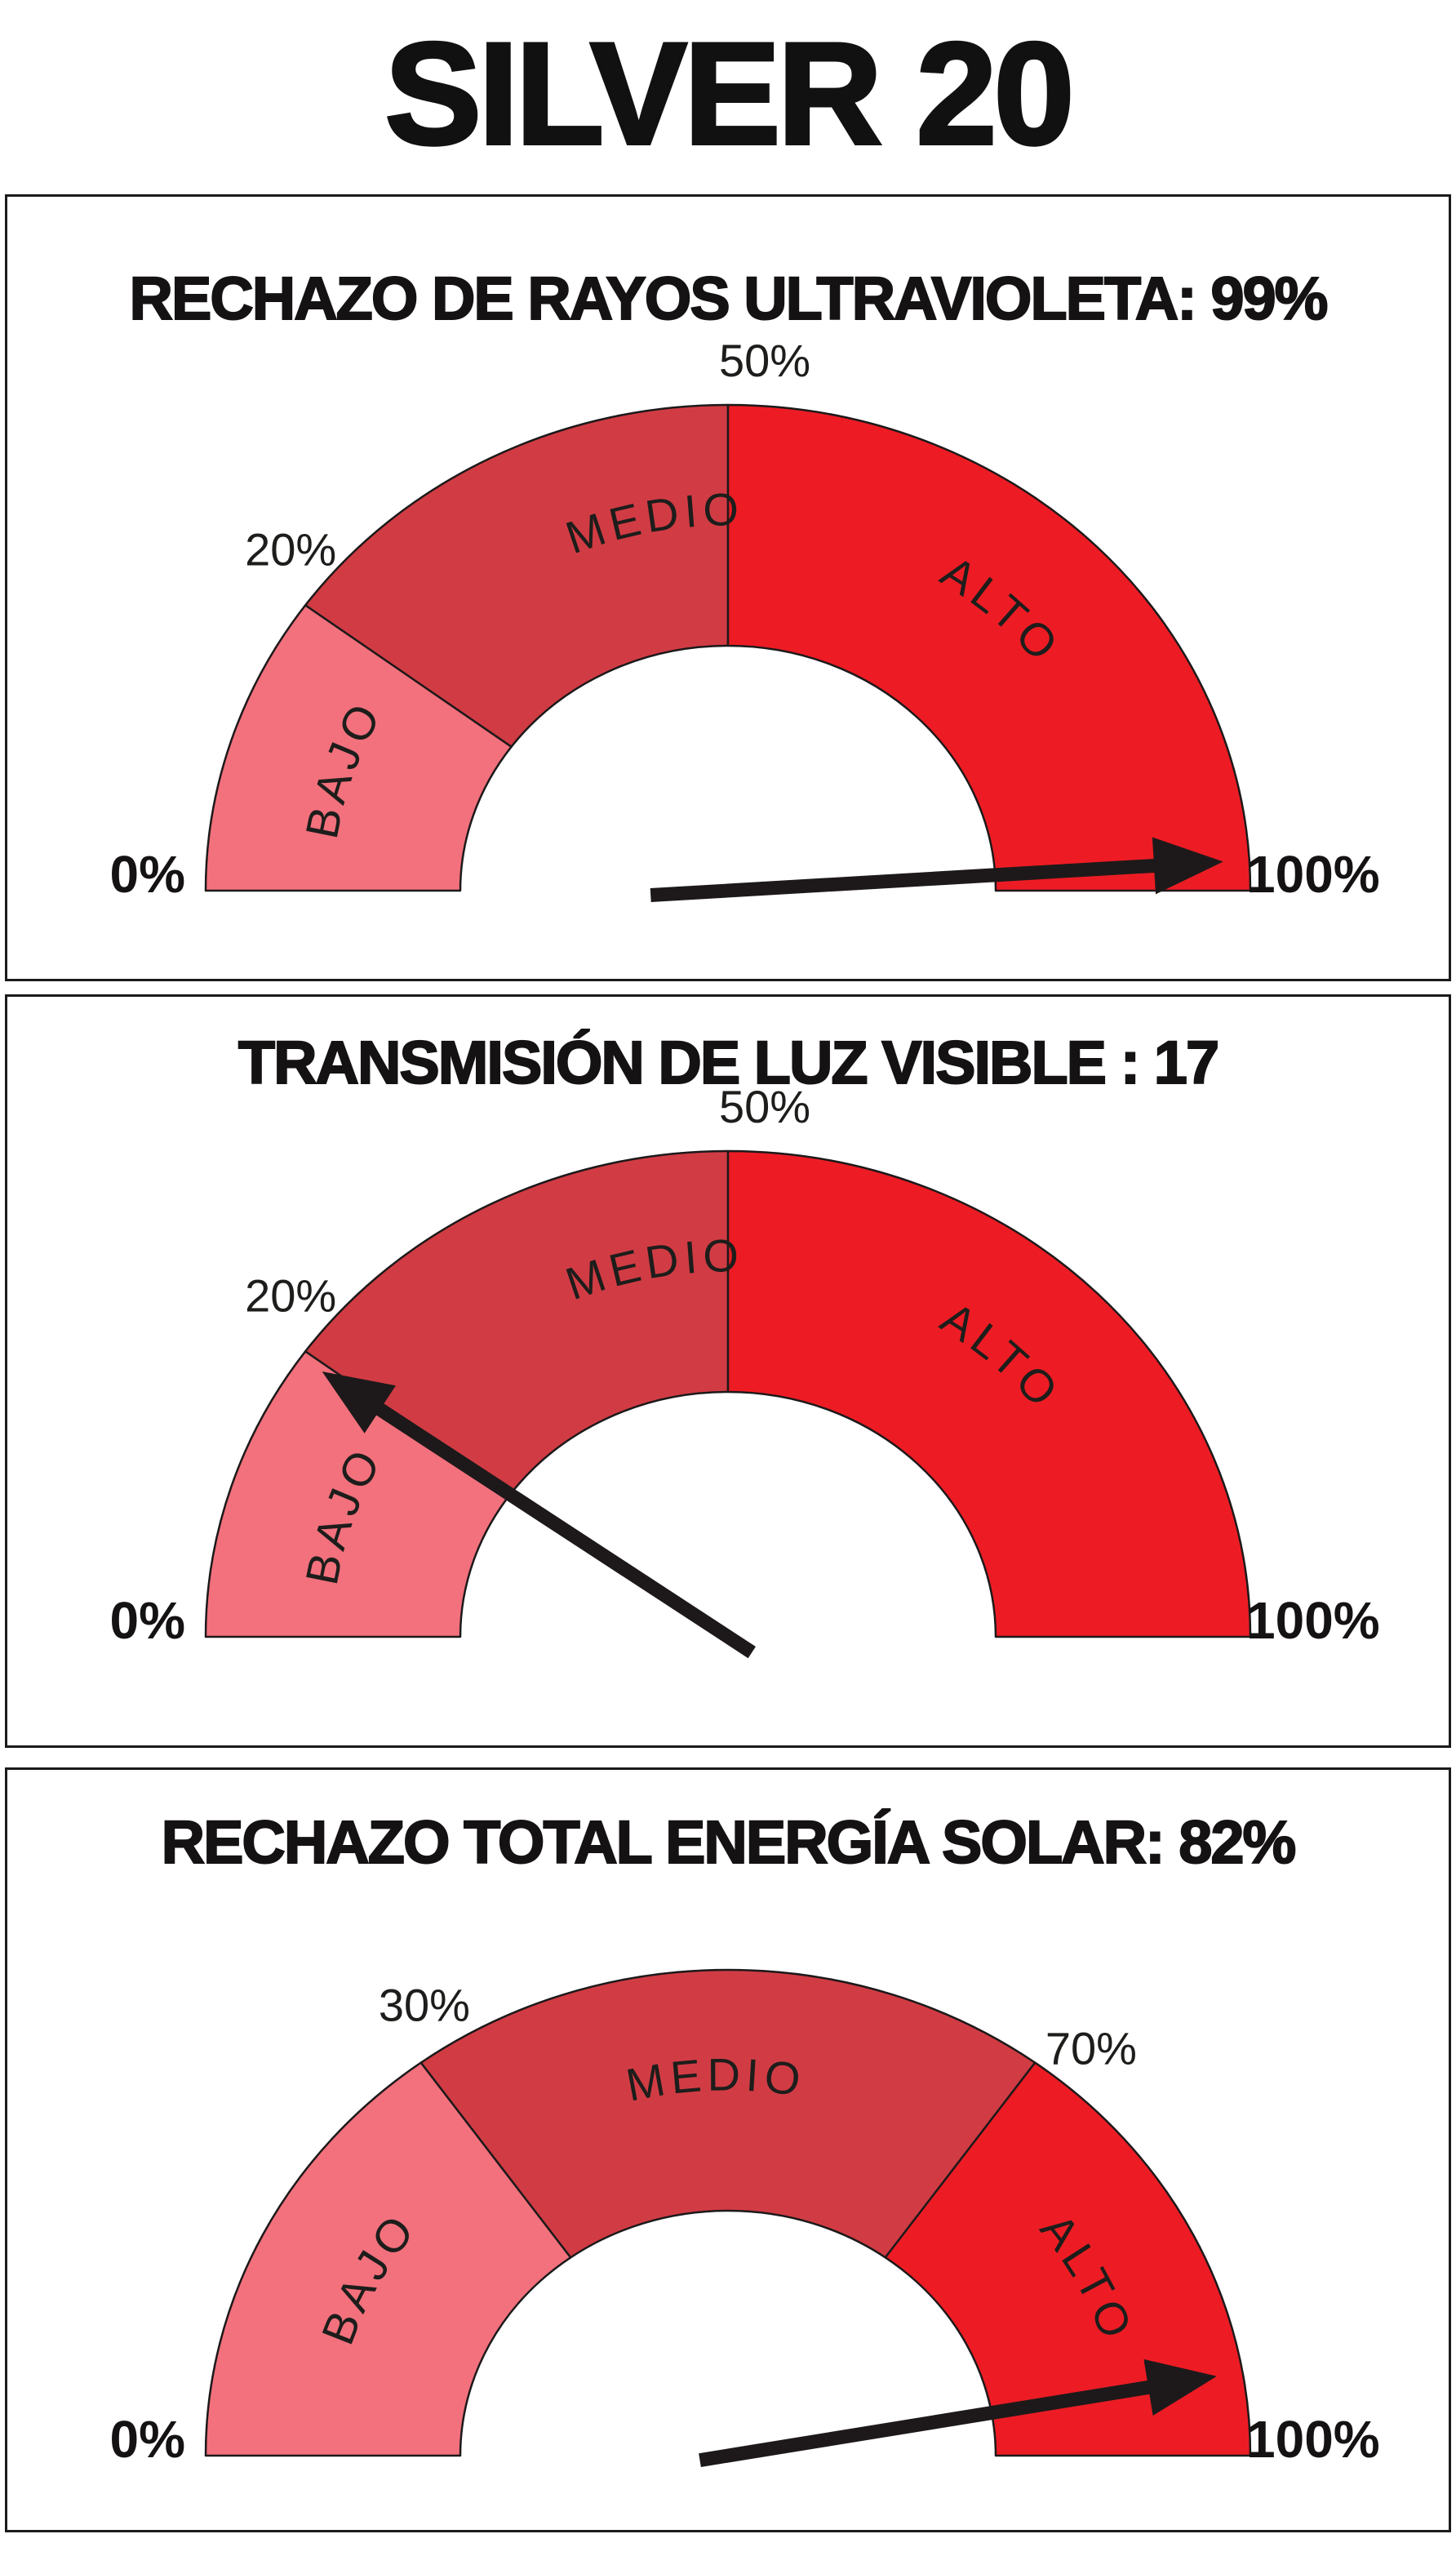 Image resolution: width=1456 pixels, height=2574 pixels. I want to click on threshold-label-70: 70%, so click(1091, 2048).